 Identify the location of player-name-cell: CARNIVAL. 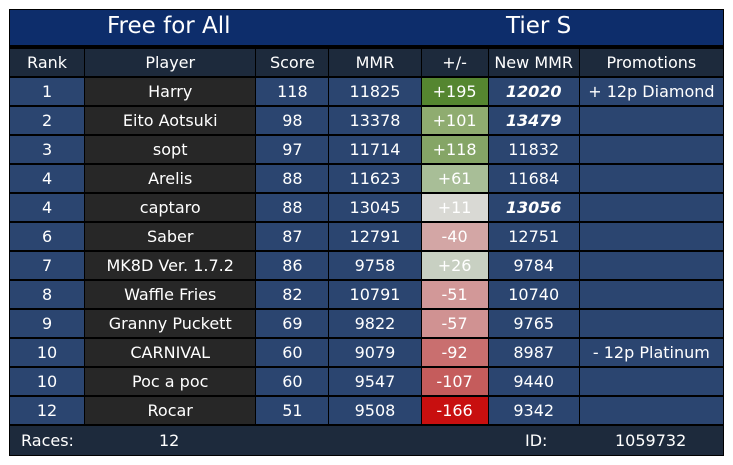
(170, 352).